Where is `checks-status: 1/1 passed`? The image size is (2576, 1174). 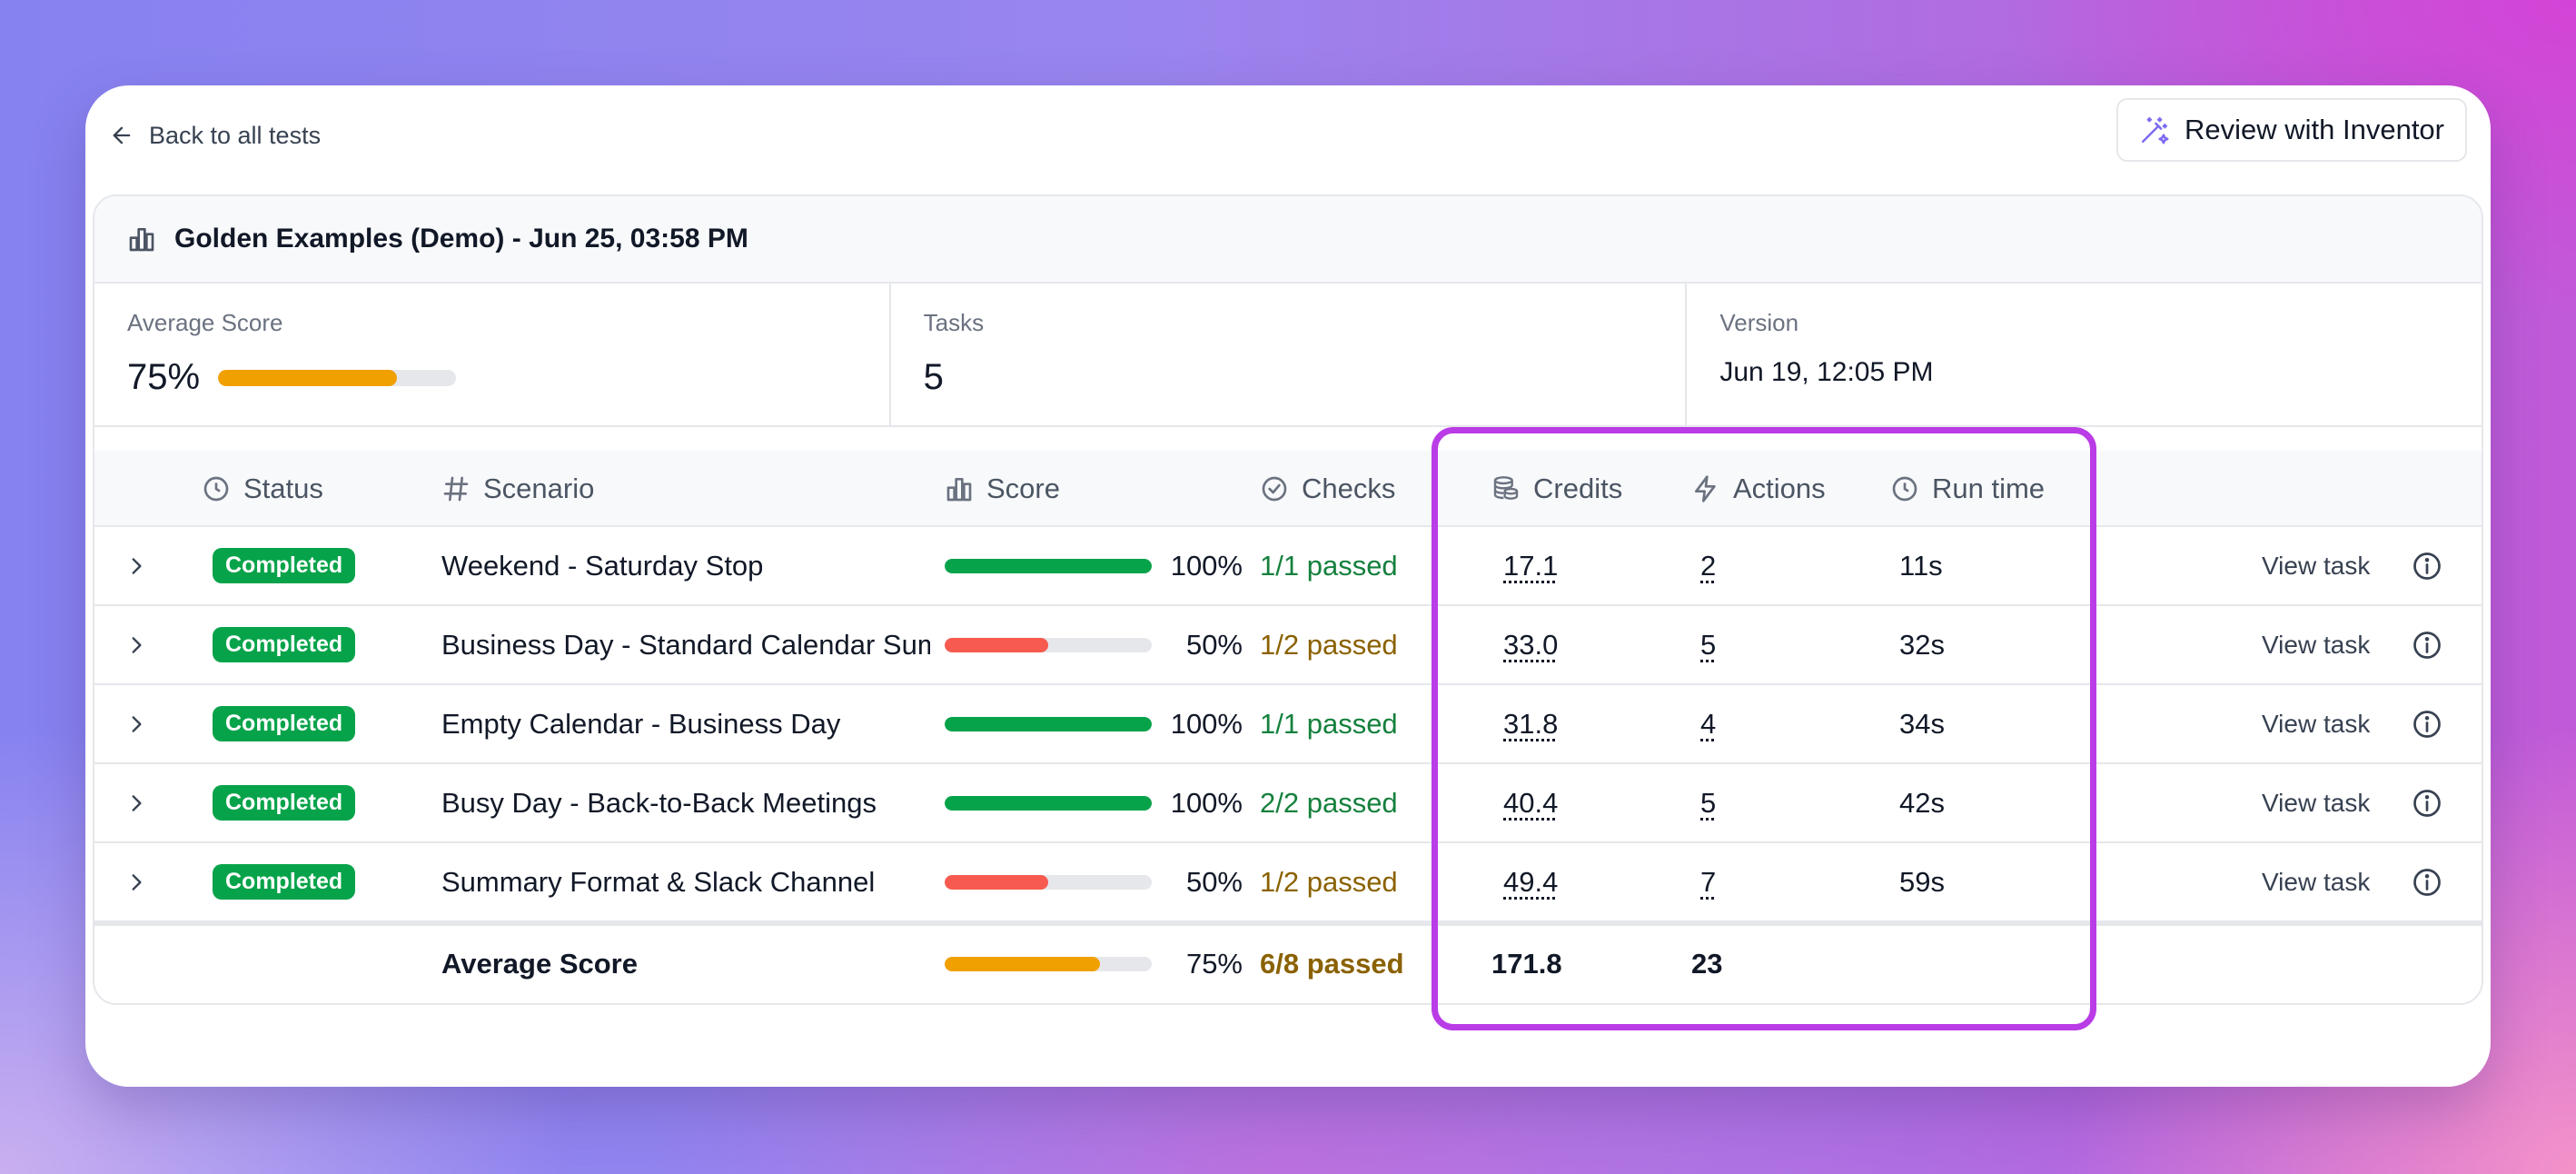
checks-status: 1/1 passed is located at coordinates (1329, 565).